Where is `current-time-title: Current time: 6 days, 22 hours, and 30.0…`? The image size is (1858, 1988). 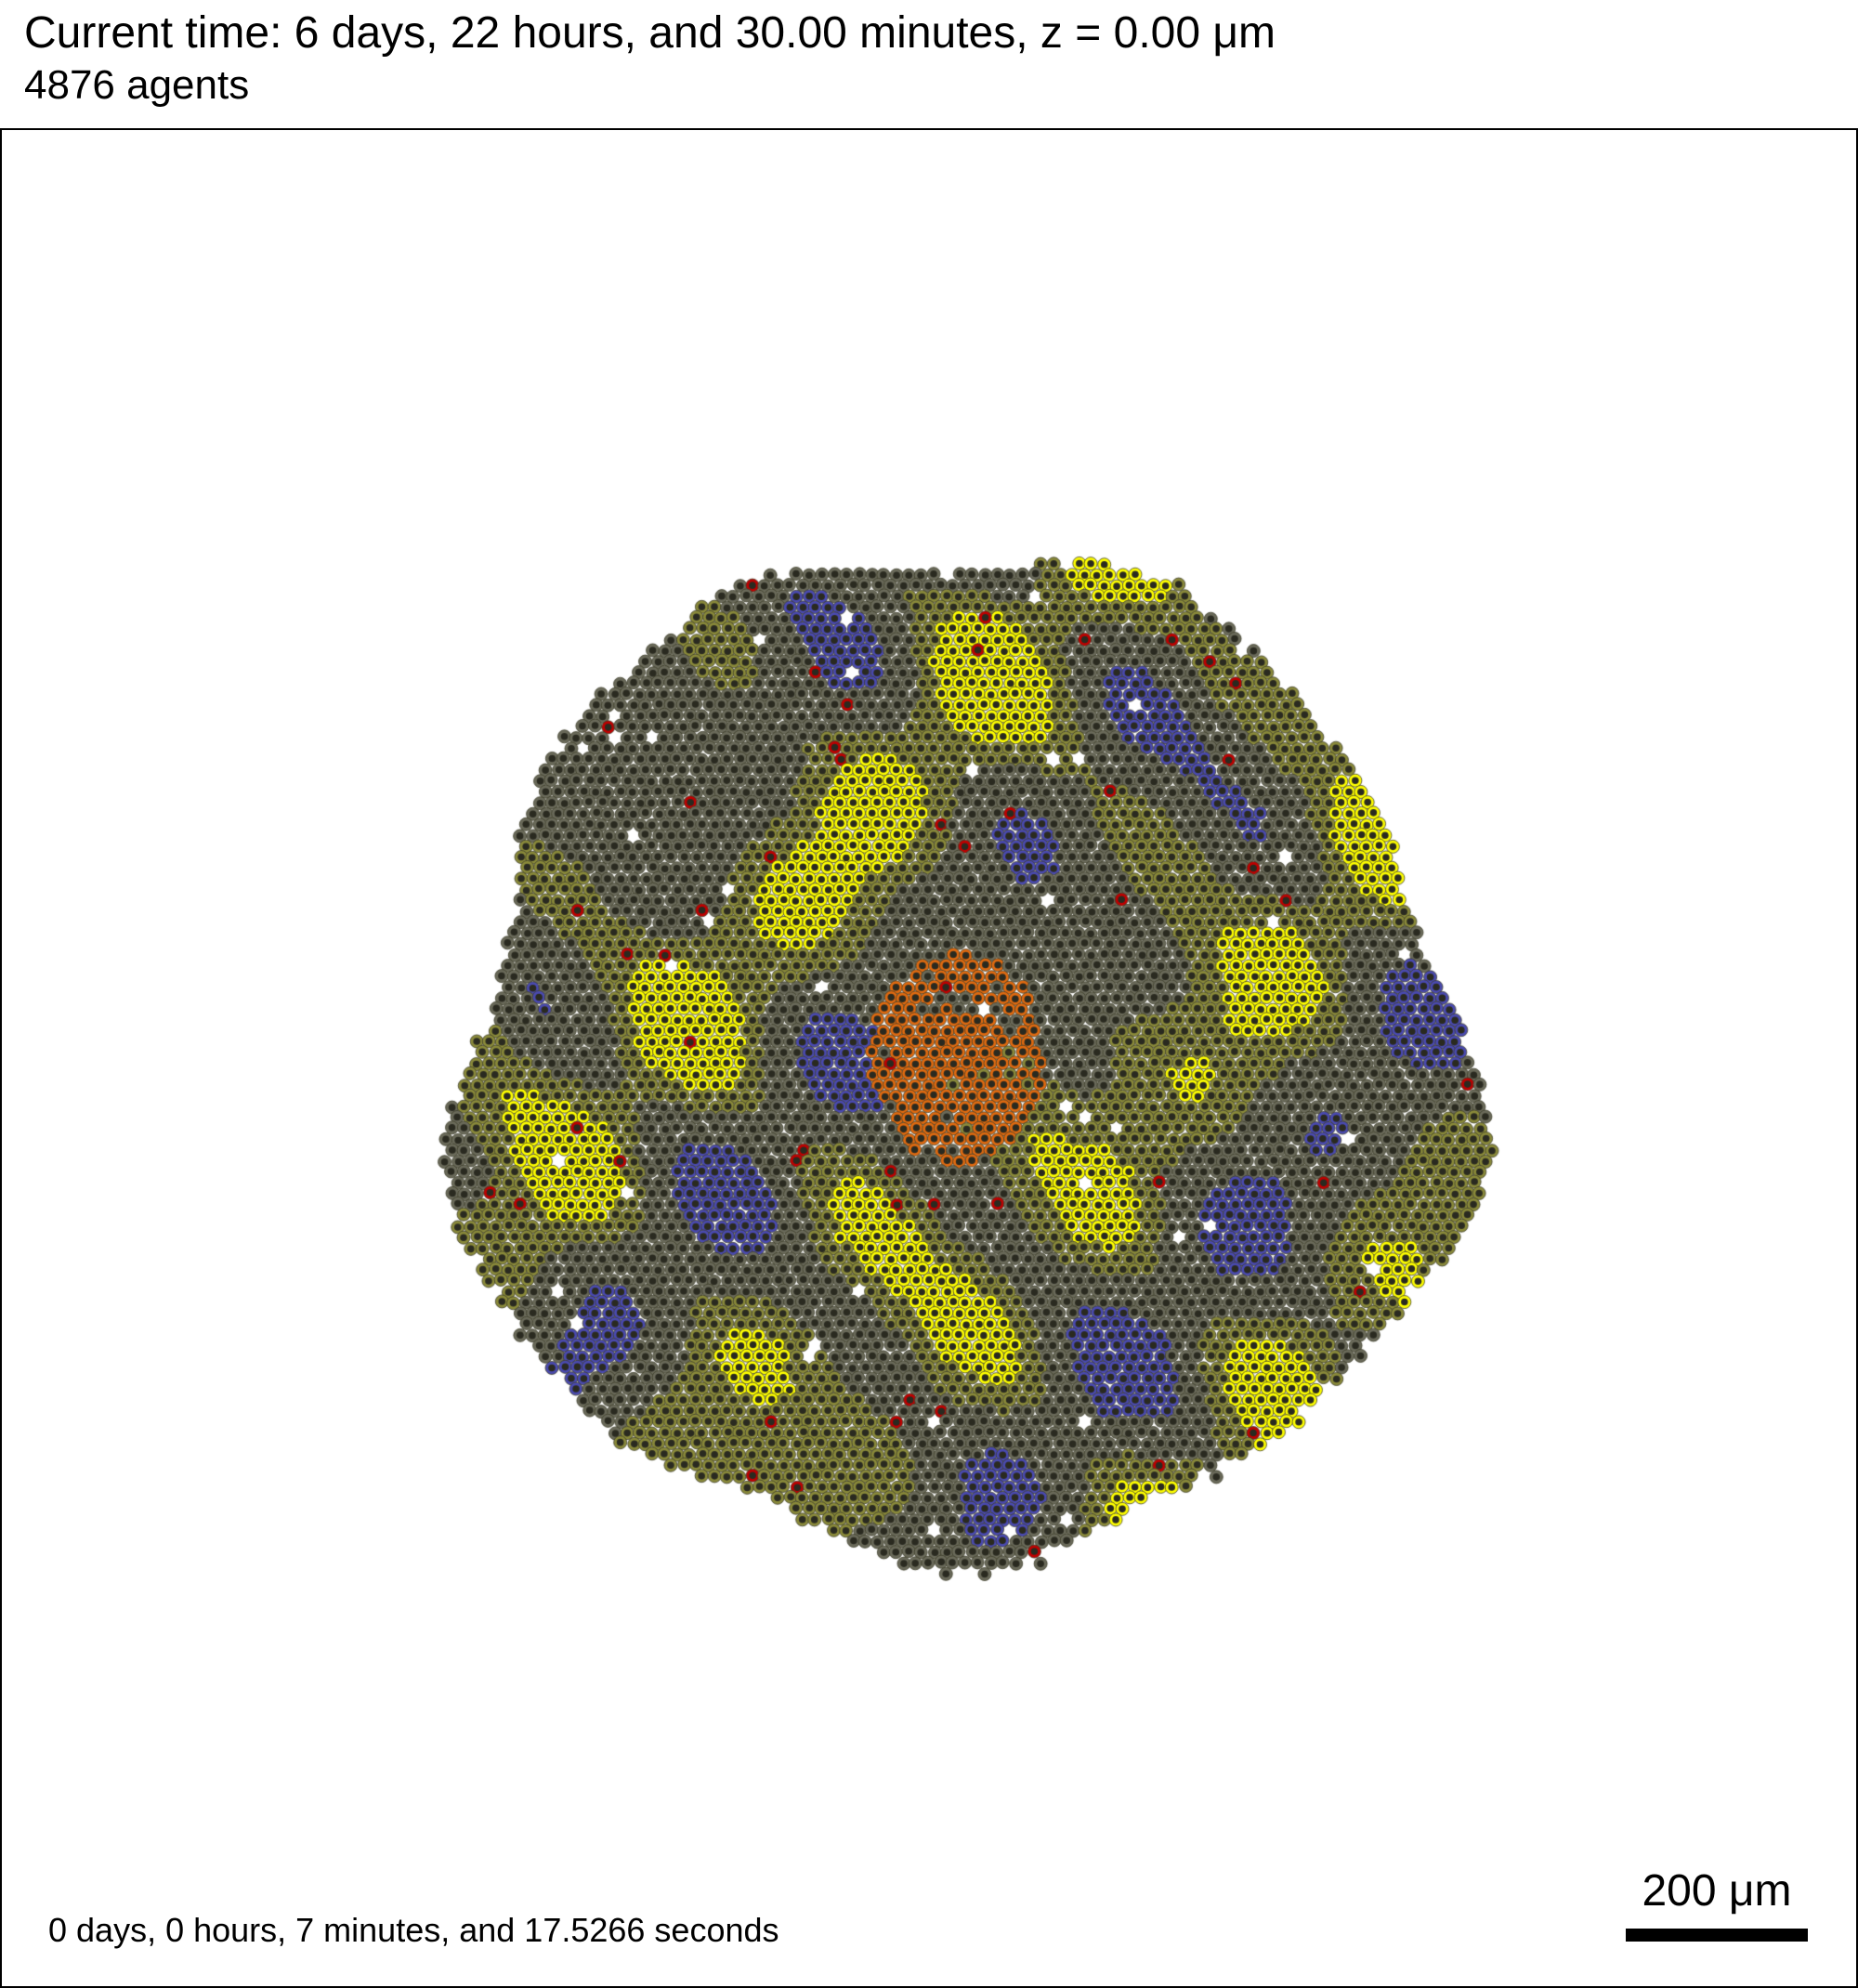 current-time-title: Current time: 6 days, 22 hours, and 30.0… is located at coordinates (650, 33).